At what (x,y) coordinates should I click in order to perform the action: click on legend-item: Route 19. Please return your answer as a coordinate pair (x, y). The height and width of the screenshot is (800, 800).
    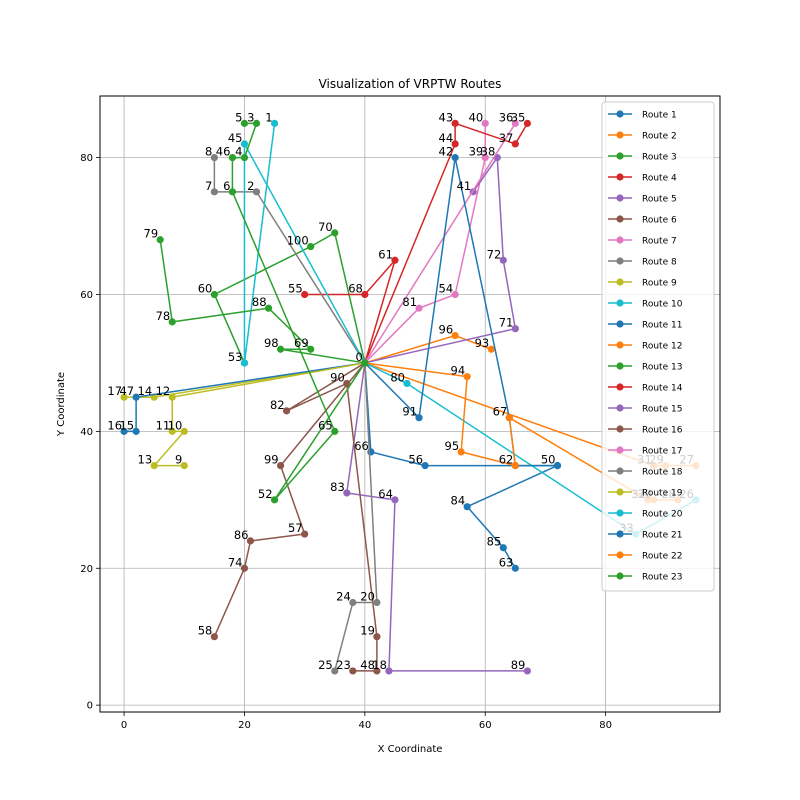
    Looking at the image, I should click on (645, 493).